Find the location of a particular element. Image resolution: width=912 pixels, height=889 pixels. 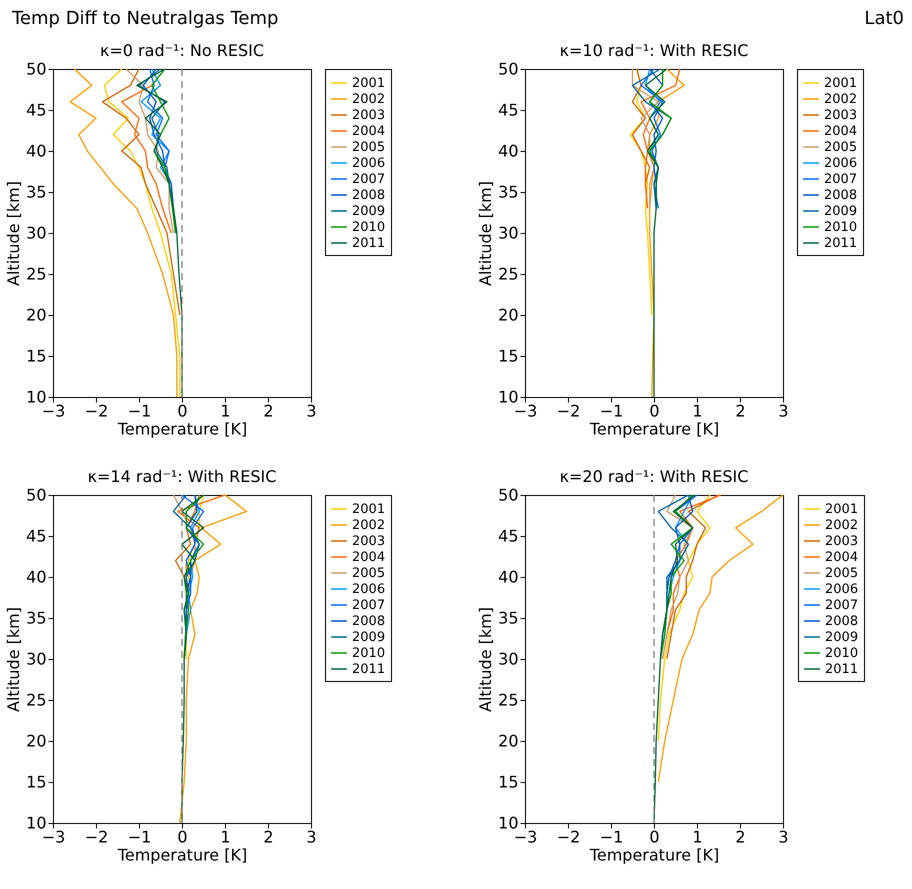

chart-title: κ=20 rad⁻¹: With RESIC is located at coordinates (654, 476).